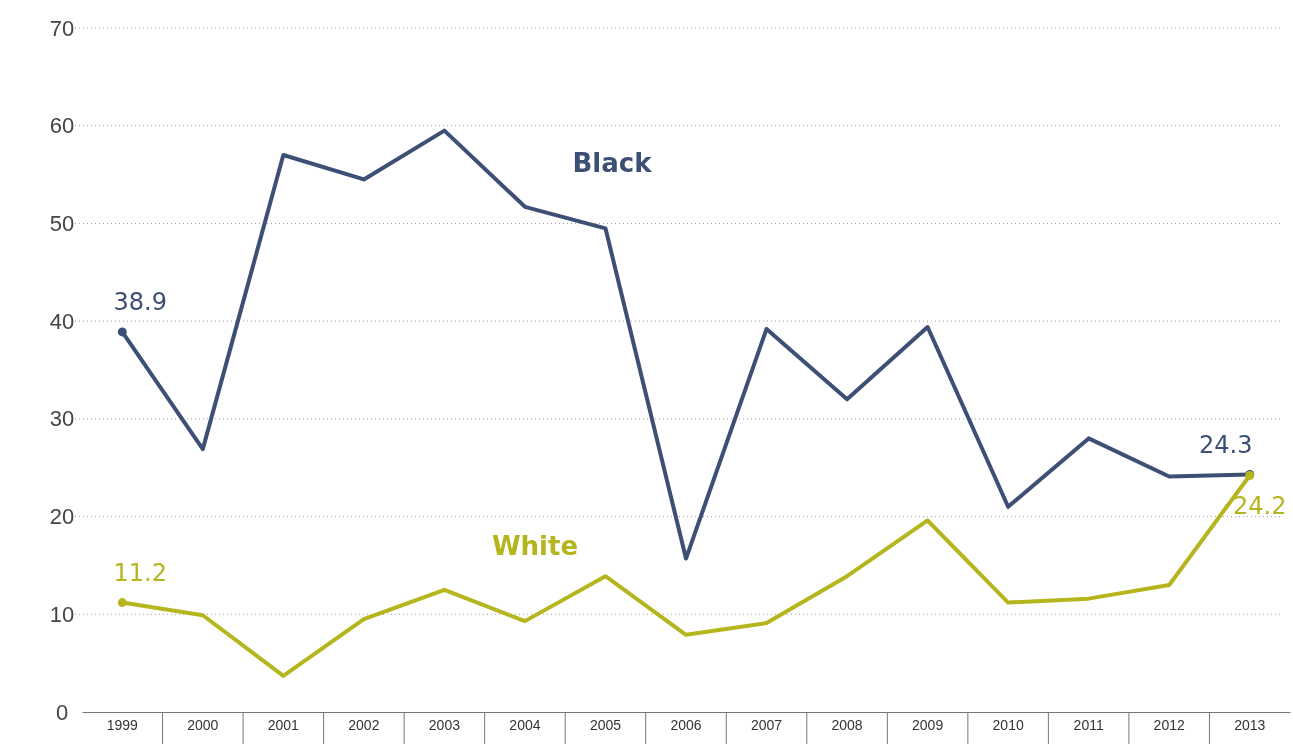  I want to click on x-tick-label: 2001, so click(283, 724).